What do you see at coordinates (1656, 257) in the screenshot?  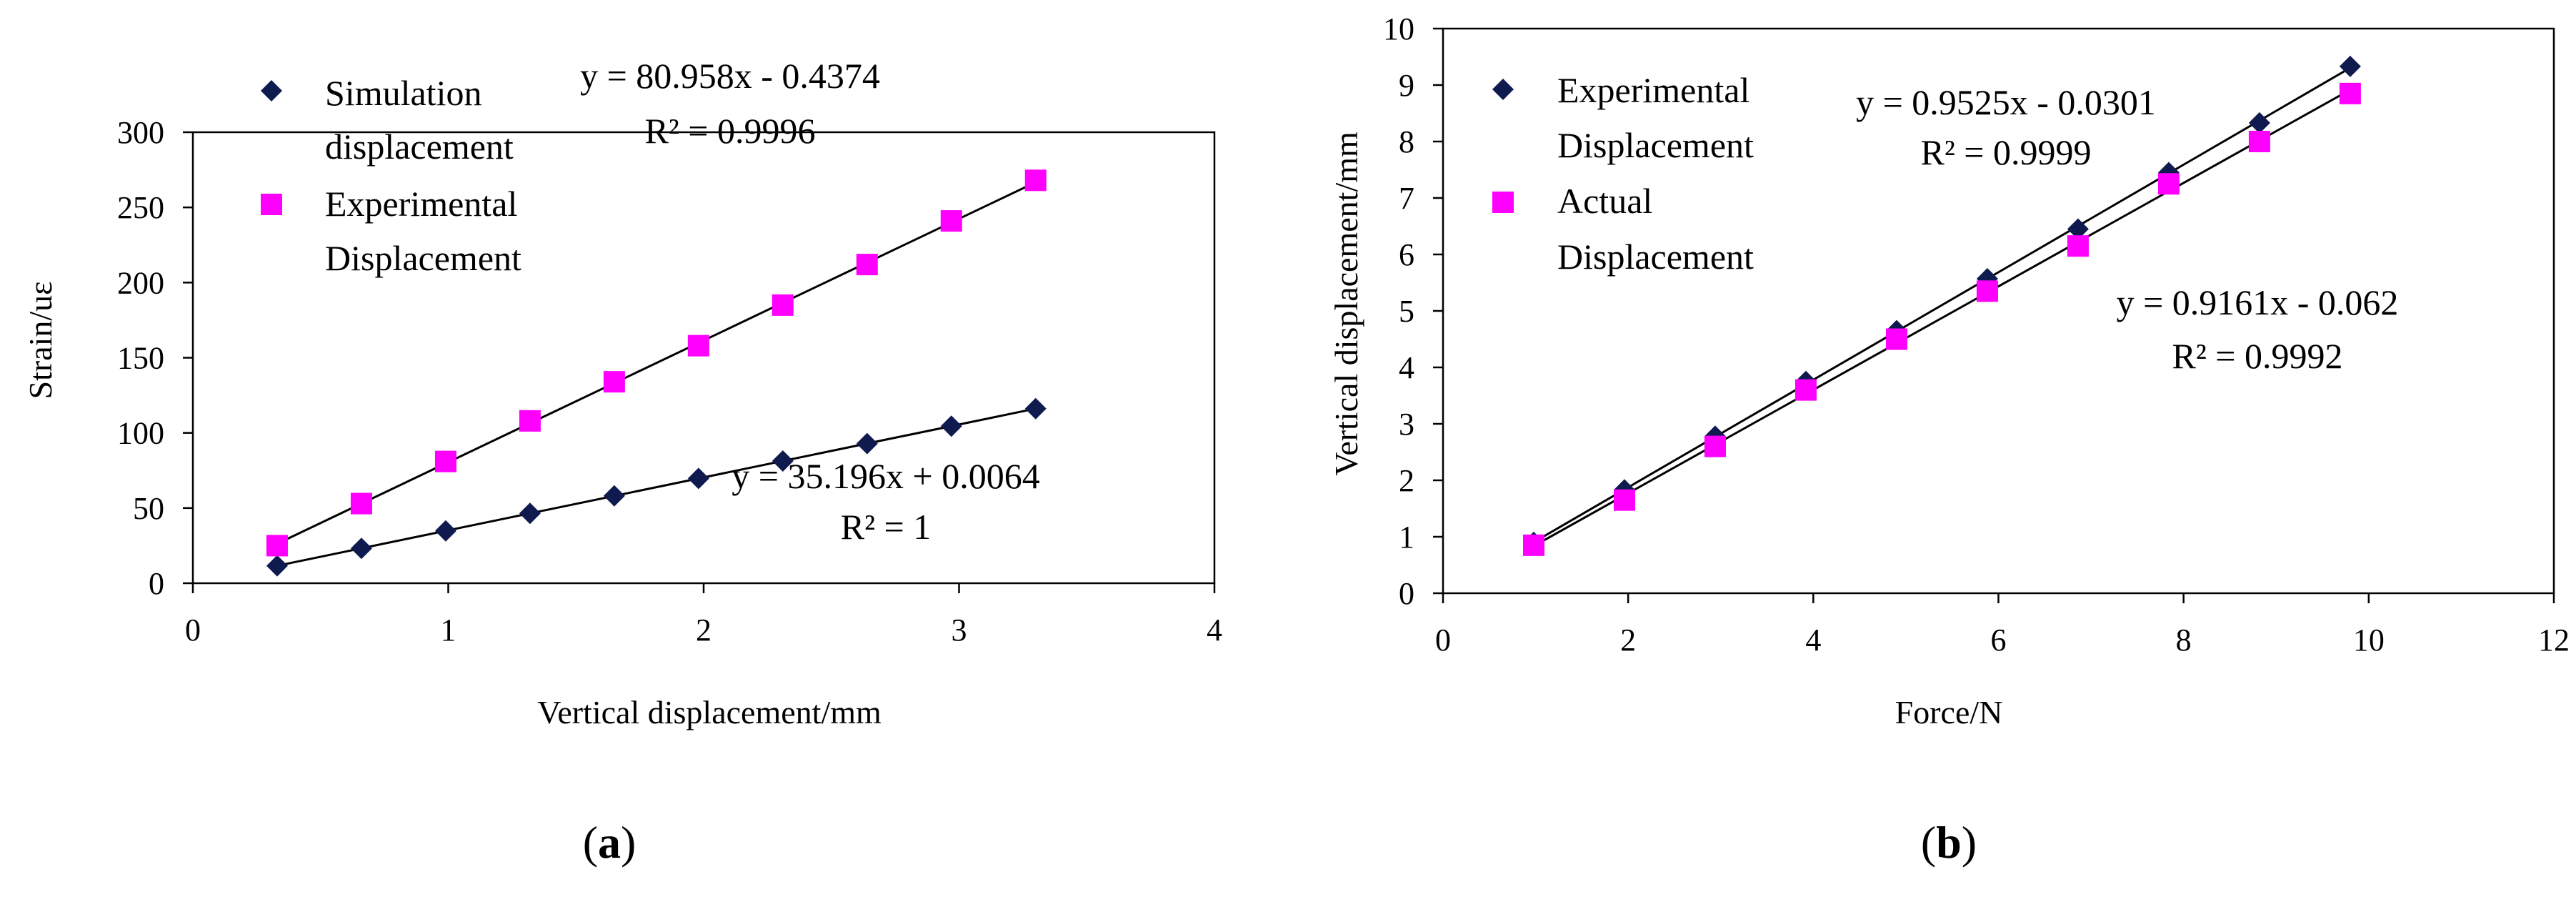 I see `chart-b-legend-label-4: Displacement` at bounding box center [1656, 257].